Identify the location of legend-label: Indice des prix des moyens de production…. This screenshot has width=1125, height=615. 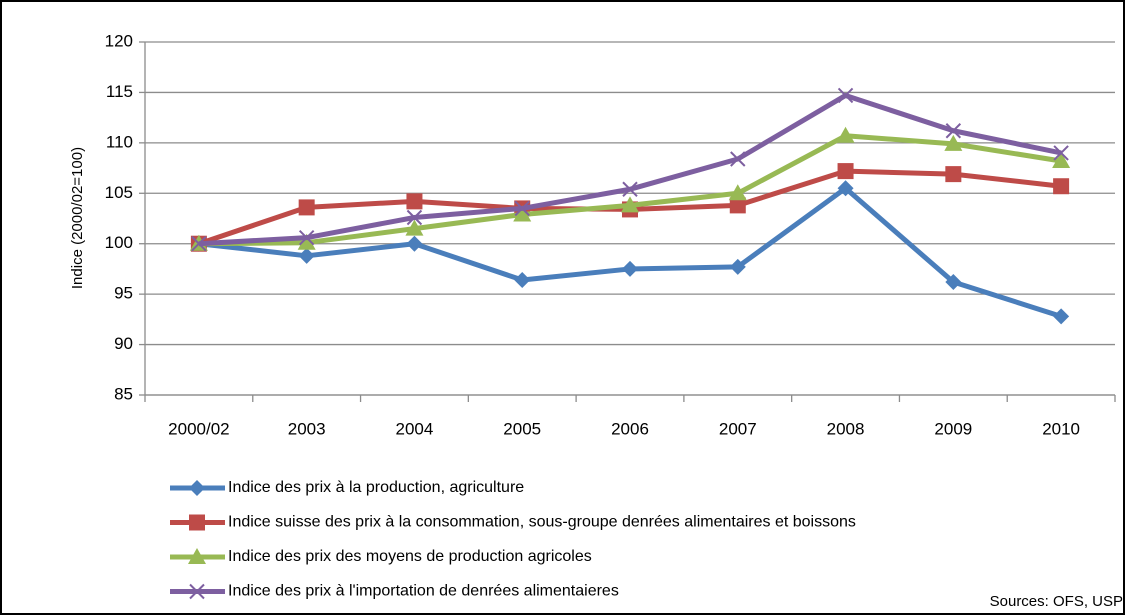
(410, 556).